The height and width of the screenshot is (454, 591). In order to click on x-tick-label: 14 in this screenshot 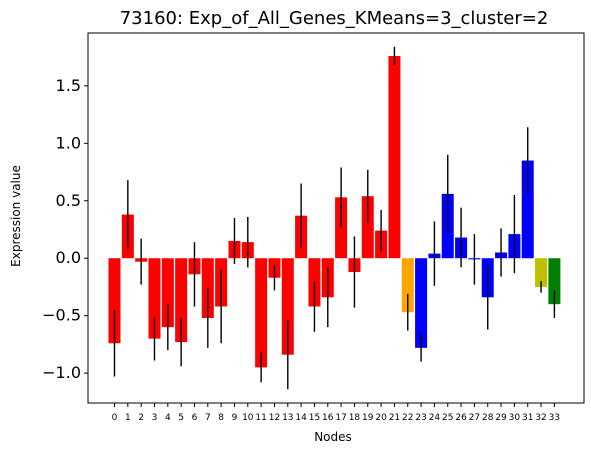, I will do `click(301, 418)`.